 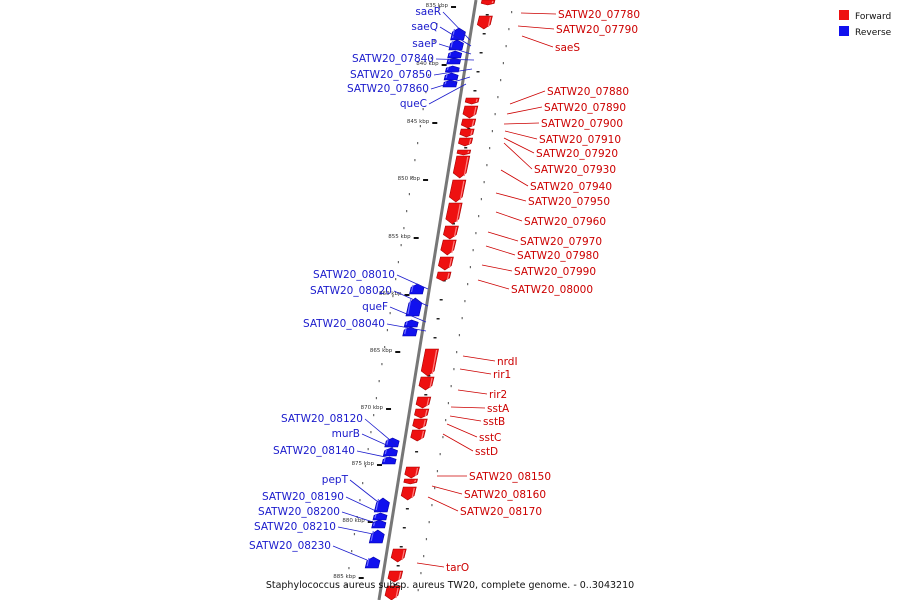 What do you see at coordinates (457, 568) in the screenshot?
I see `forward-gene-label: tarO` at bounding box center [457, 568].